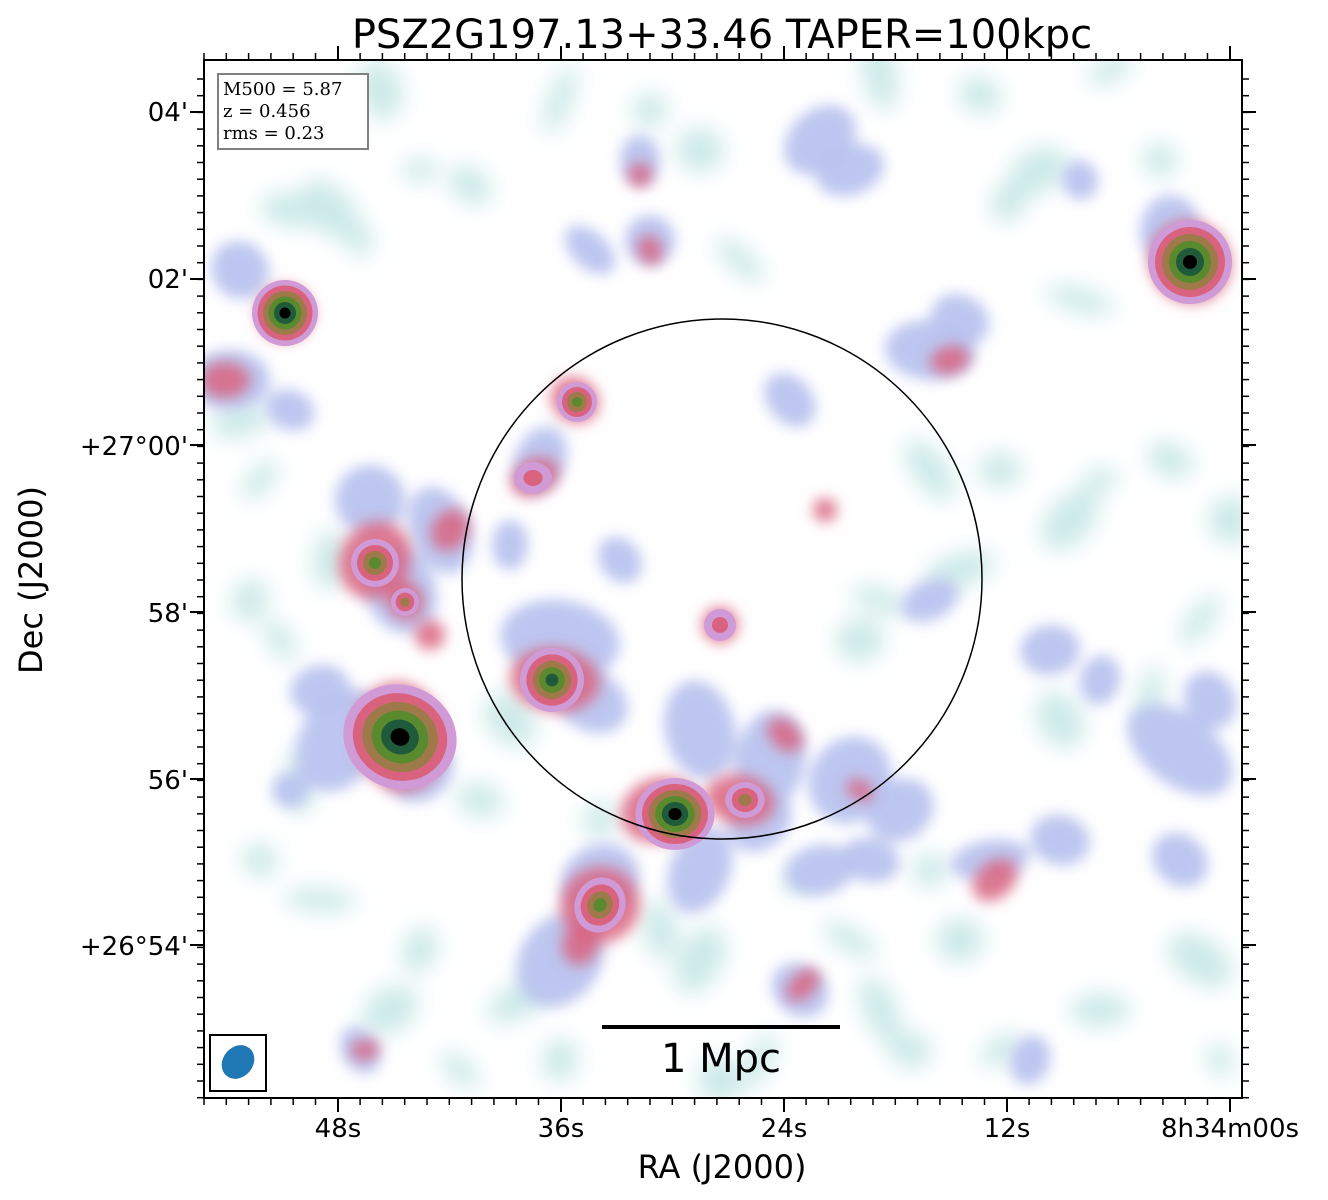 This screenshot has width=1328, height=1200. I want to click on y-tick-label: 56', so click(168, 781).